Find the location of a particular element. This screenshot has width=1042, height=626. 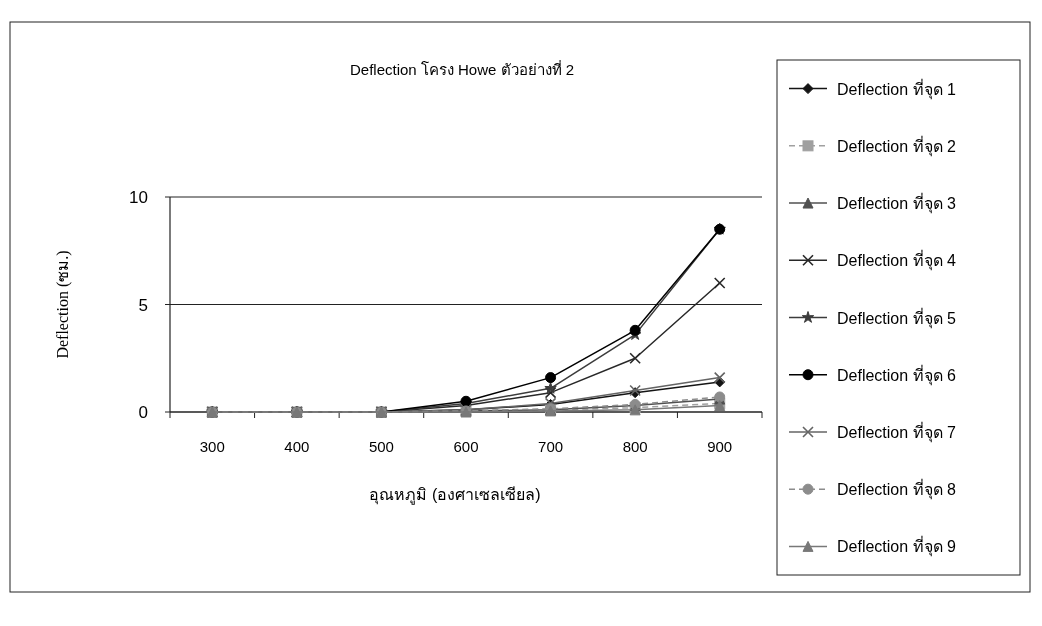

x-tick-label: 400 is located at coordinates (297, 446).